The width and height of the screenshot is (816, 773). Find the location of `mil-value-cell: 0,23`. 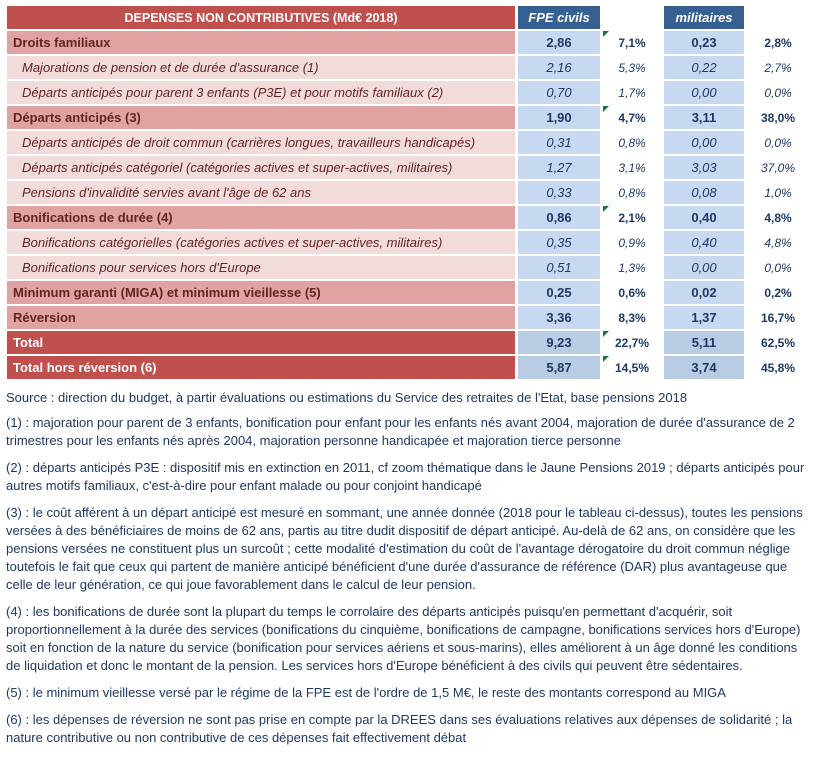

mil-value-cell: 0,23 is located at coordinates (704, 42).